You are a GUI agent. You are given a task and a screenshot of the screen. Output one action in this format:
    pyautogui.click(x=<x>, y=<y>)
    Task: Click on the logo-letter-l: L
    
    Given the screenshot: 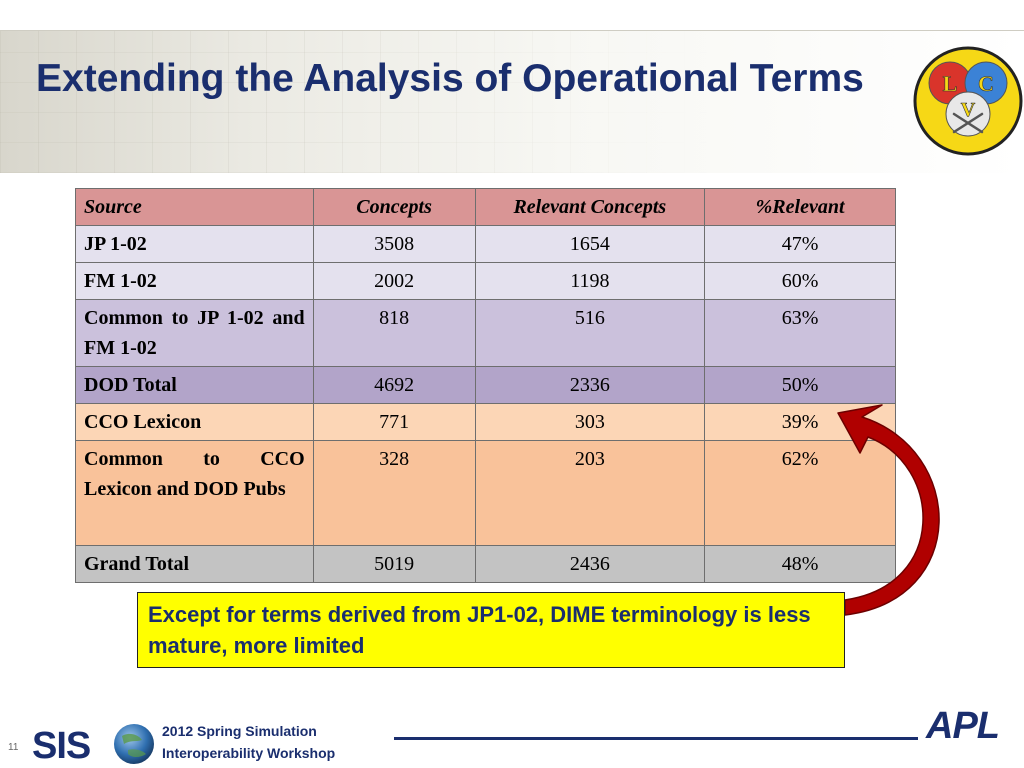 What is the action you would take?
    pyautogui.click(x=950, y=83)
    